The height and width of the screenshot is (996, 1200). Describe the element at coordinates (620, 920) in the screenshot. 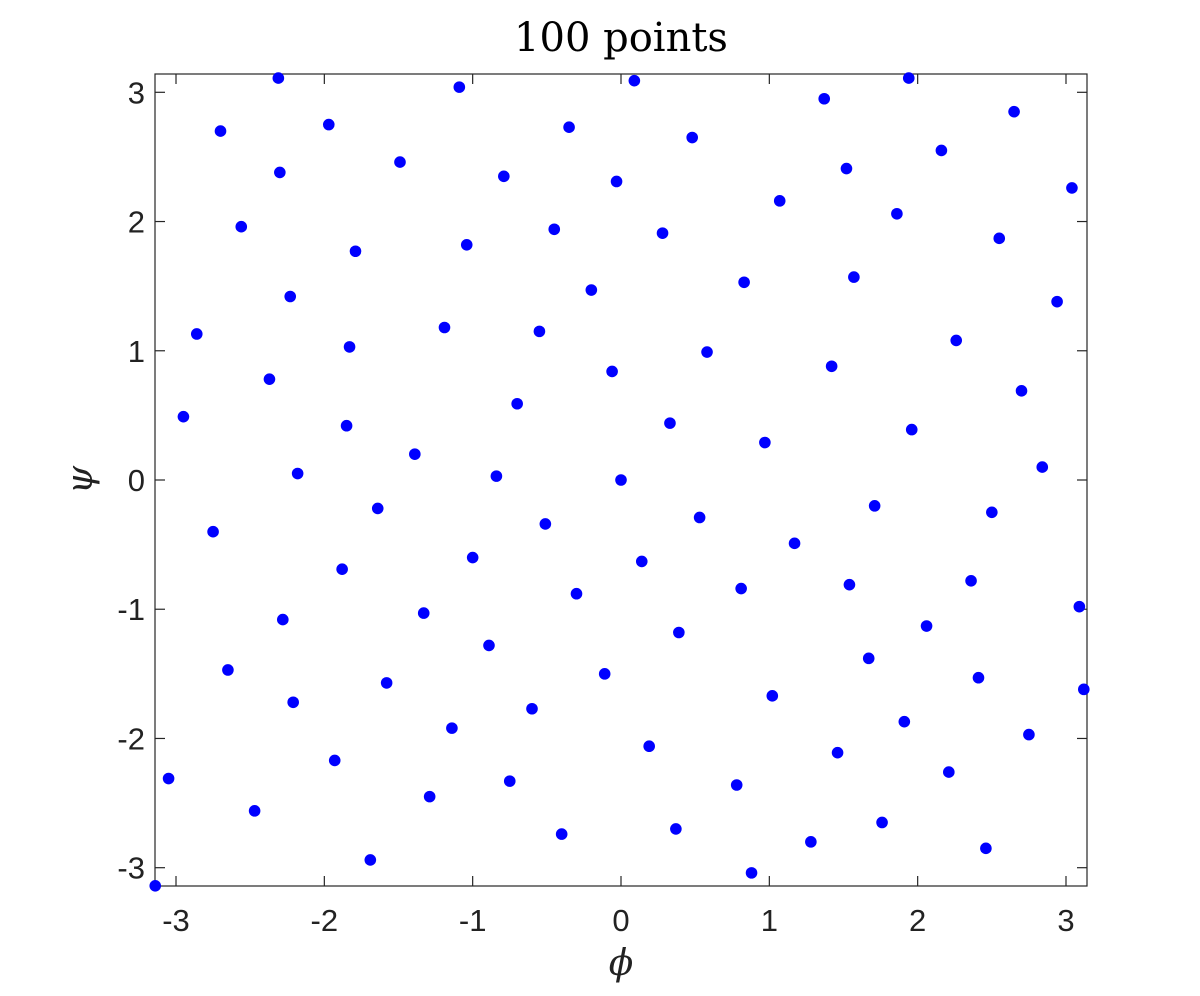

I see `x-tick-label: 0` at that location.